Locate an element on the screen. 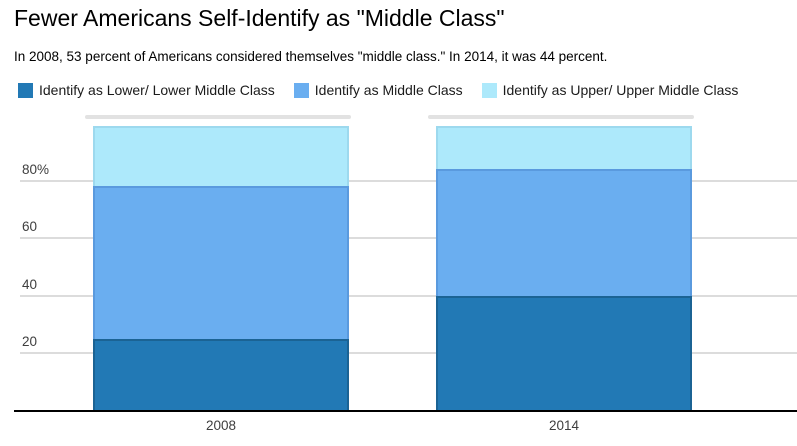  legend-item-lower: Identify as Lower/ Lower Middle Class is located at coordinates (146, 90).